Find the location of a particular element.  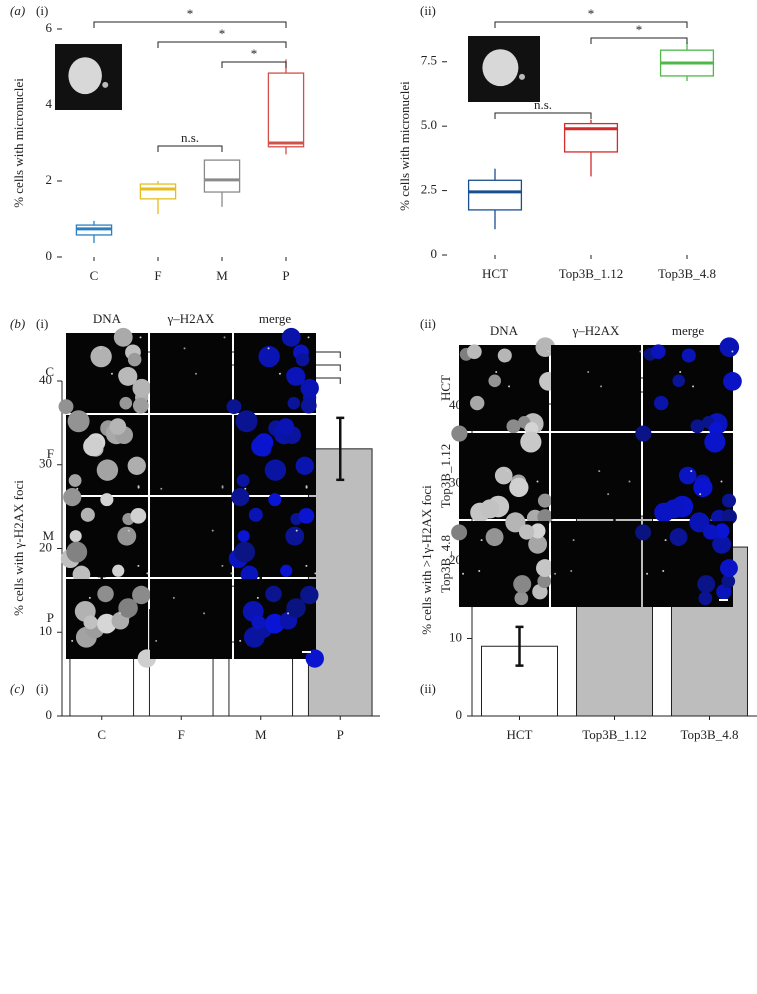

panel-label: (c) is located at coordinates (17, 688).